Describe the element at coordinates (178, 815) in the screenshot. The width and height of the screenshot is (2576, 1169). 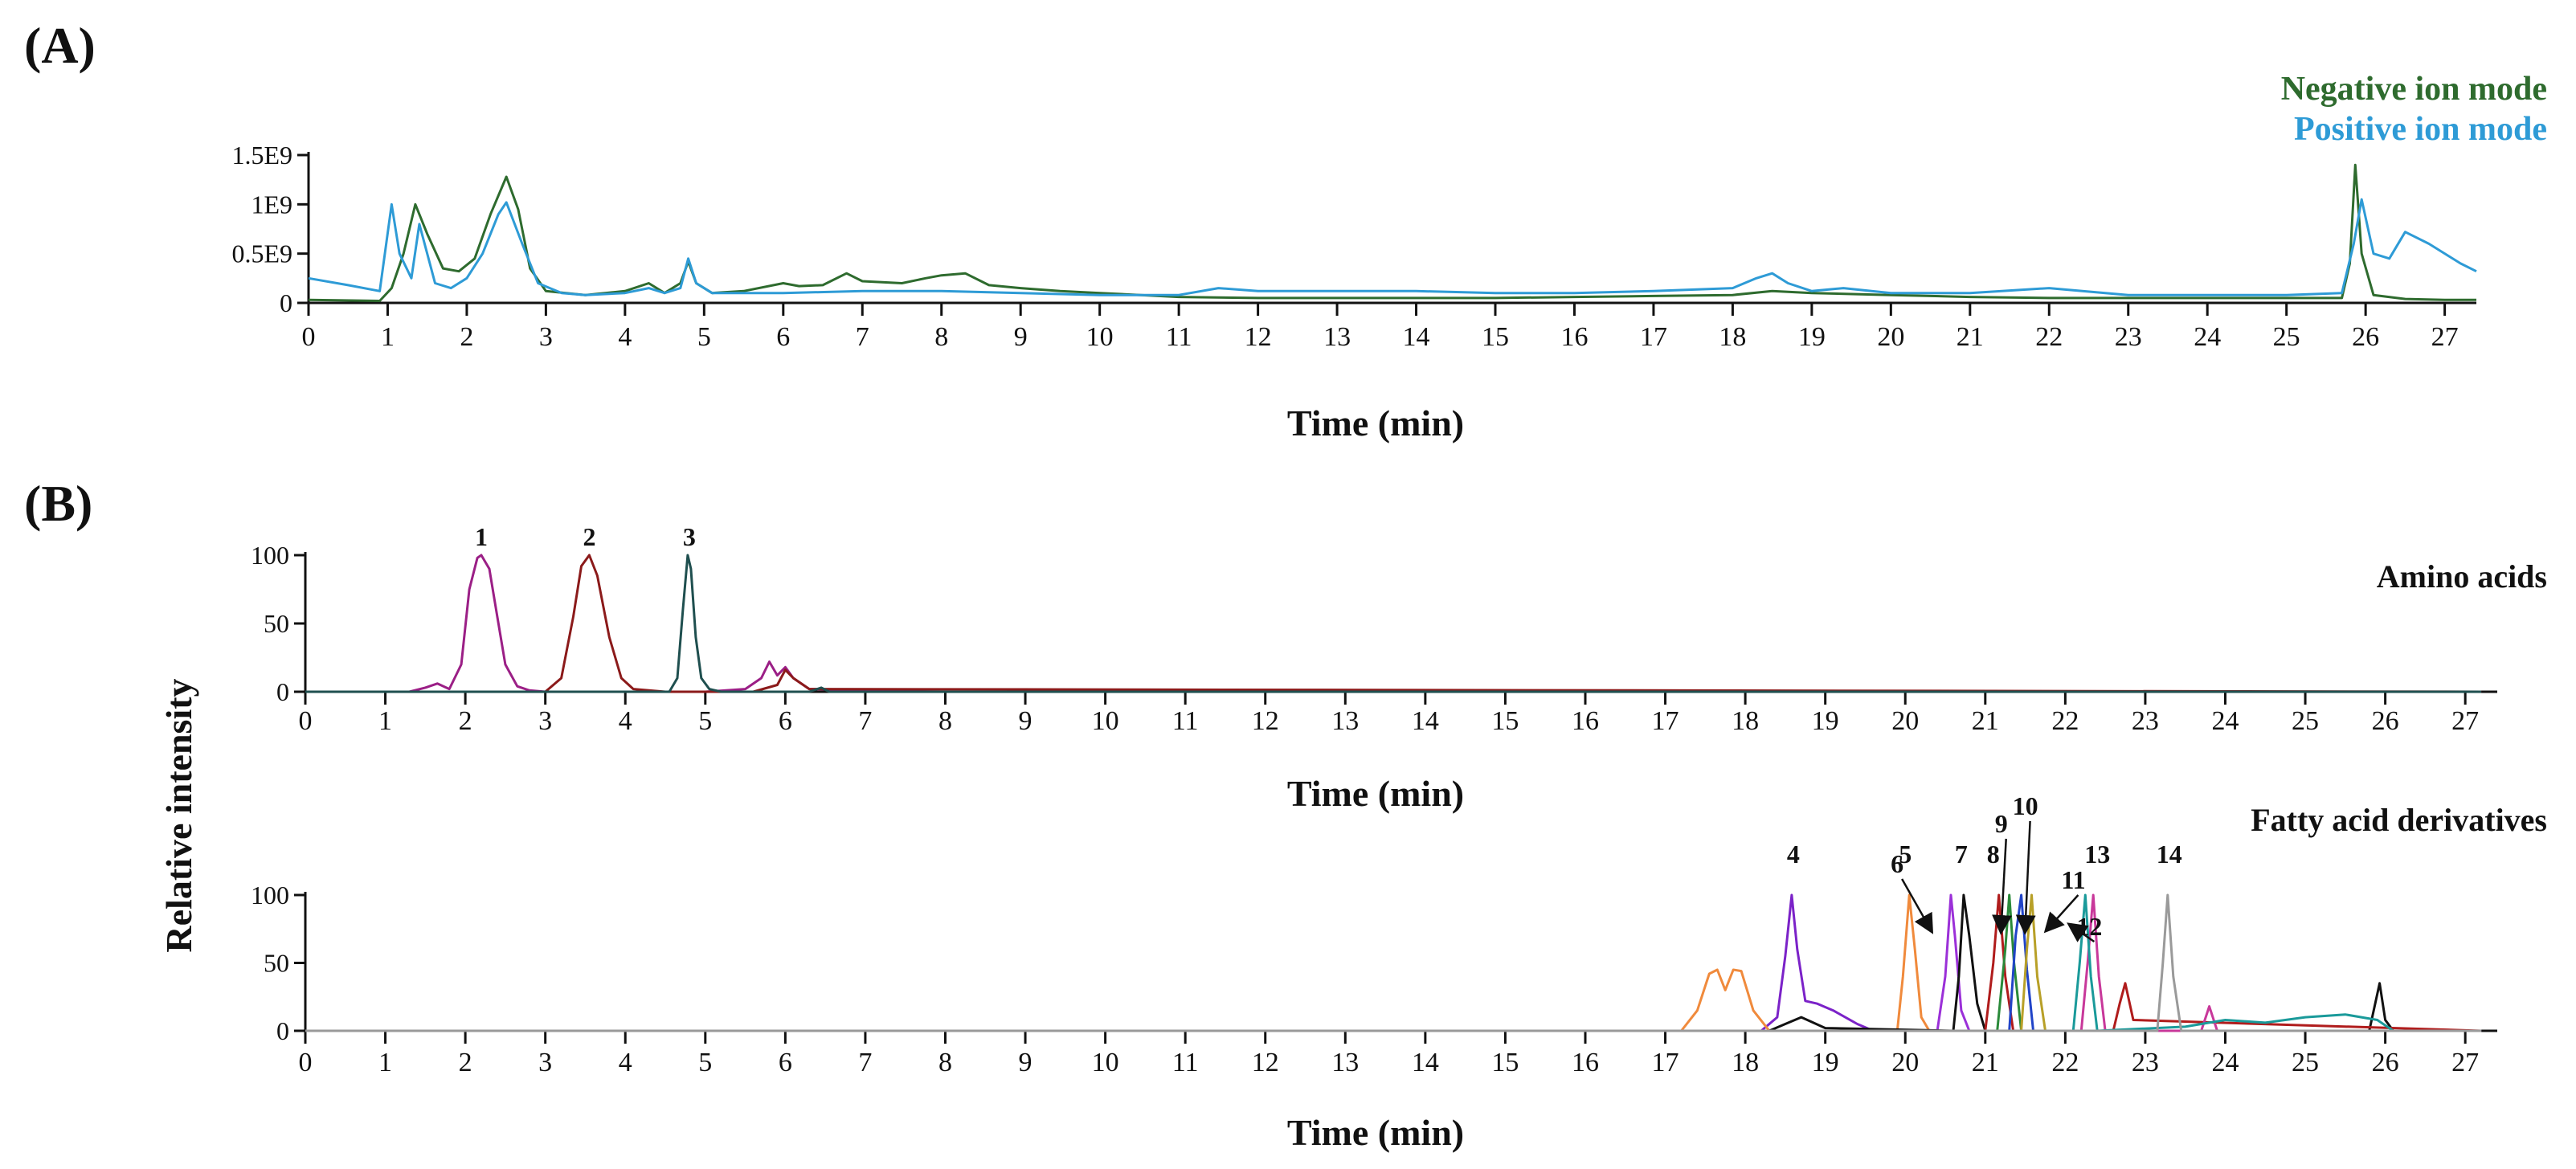
I see `y-axis-title-relative-intensity: Relative intensity` at that location.